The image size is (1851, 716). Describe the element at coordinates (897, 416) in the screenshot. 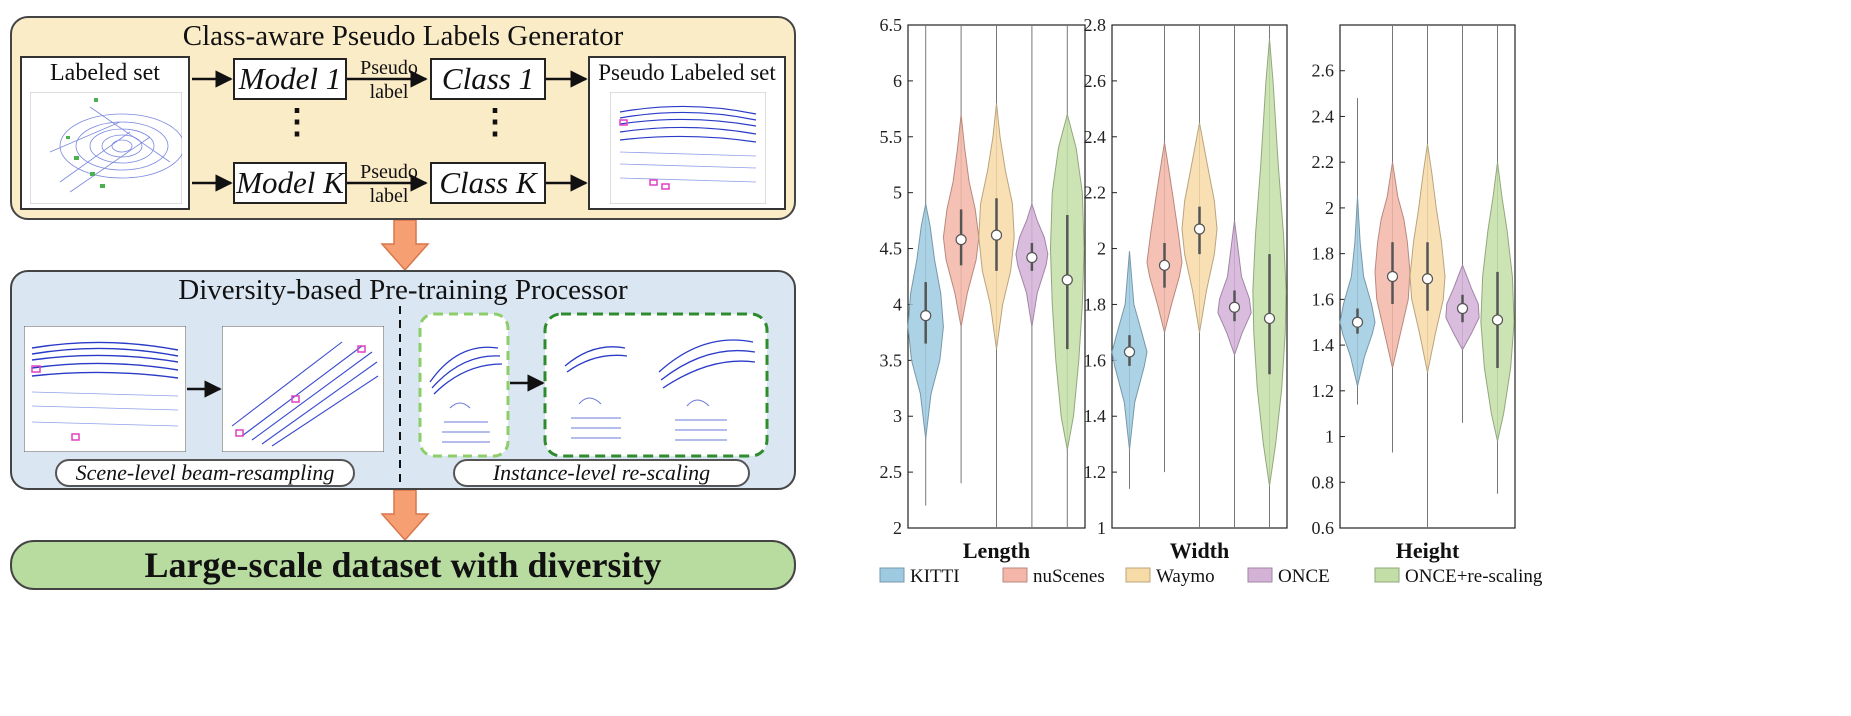

I see `y-tick-label: 3` at that location.